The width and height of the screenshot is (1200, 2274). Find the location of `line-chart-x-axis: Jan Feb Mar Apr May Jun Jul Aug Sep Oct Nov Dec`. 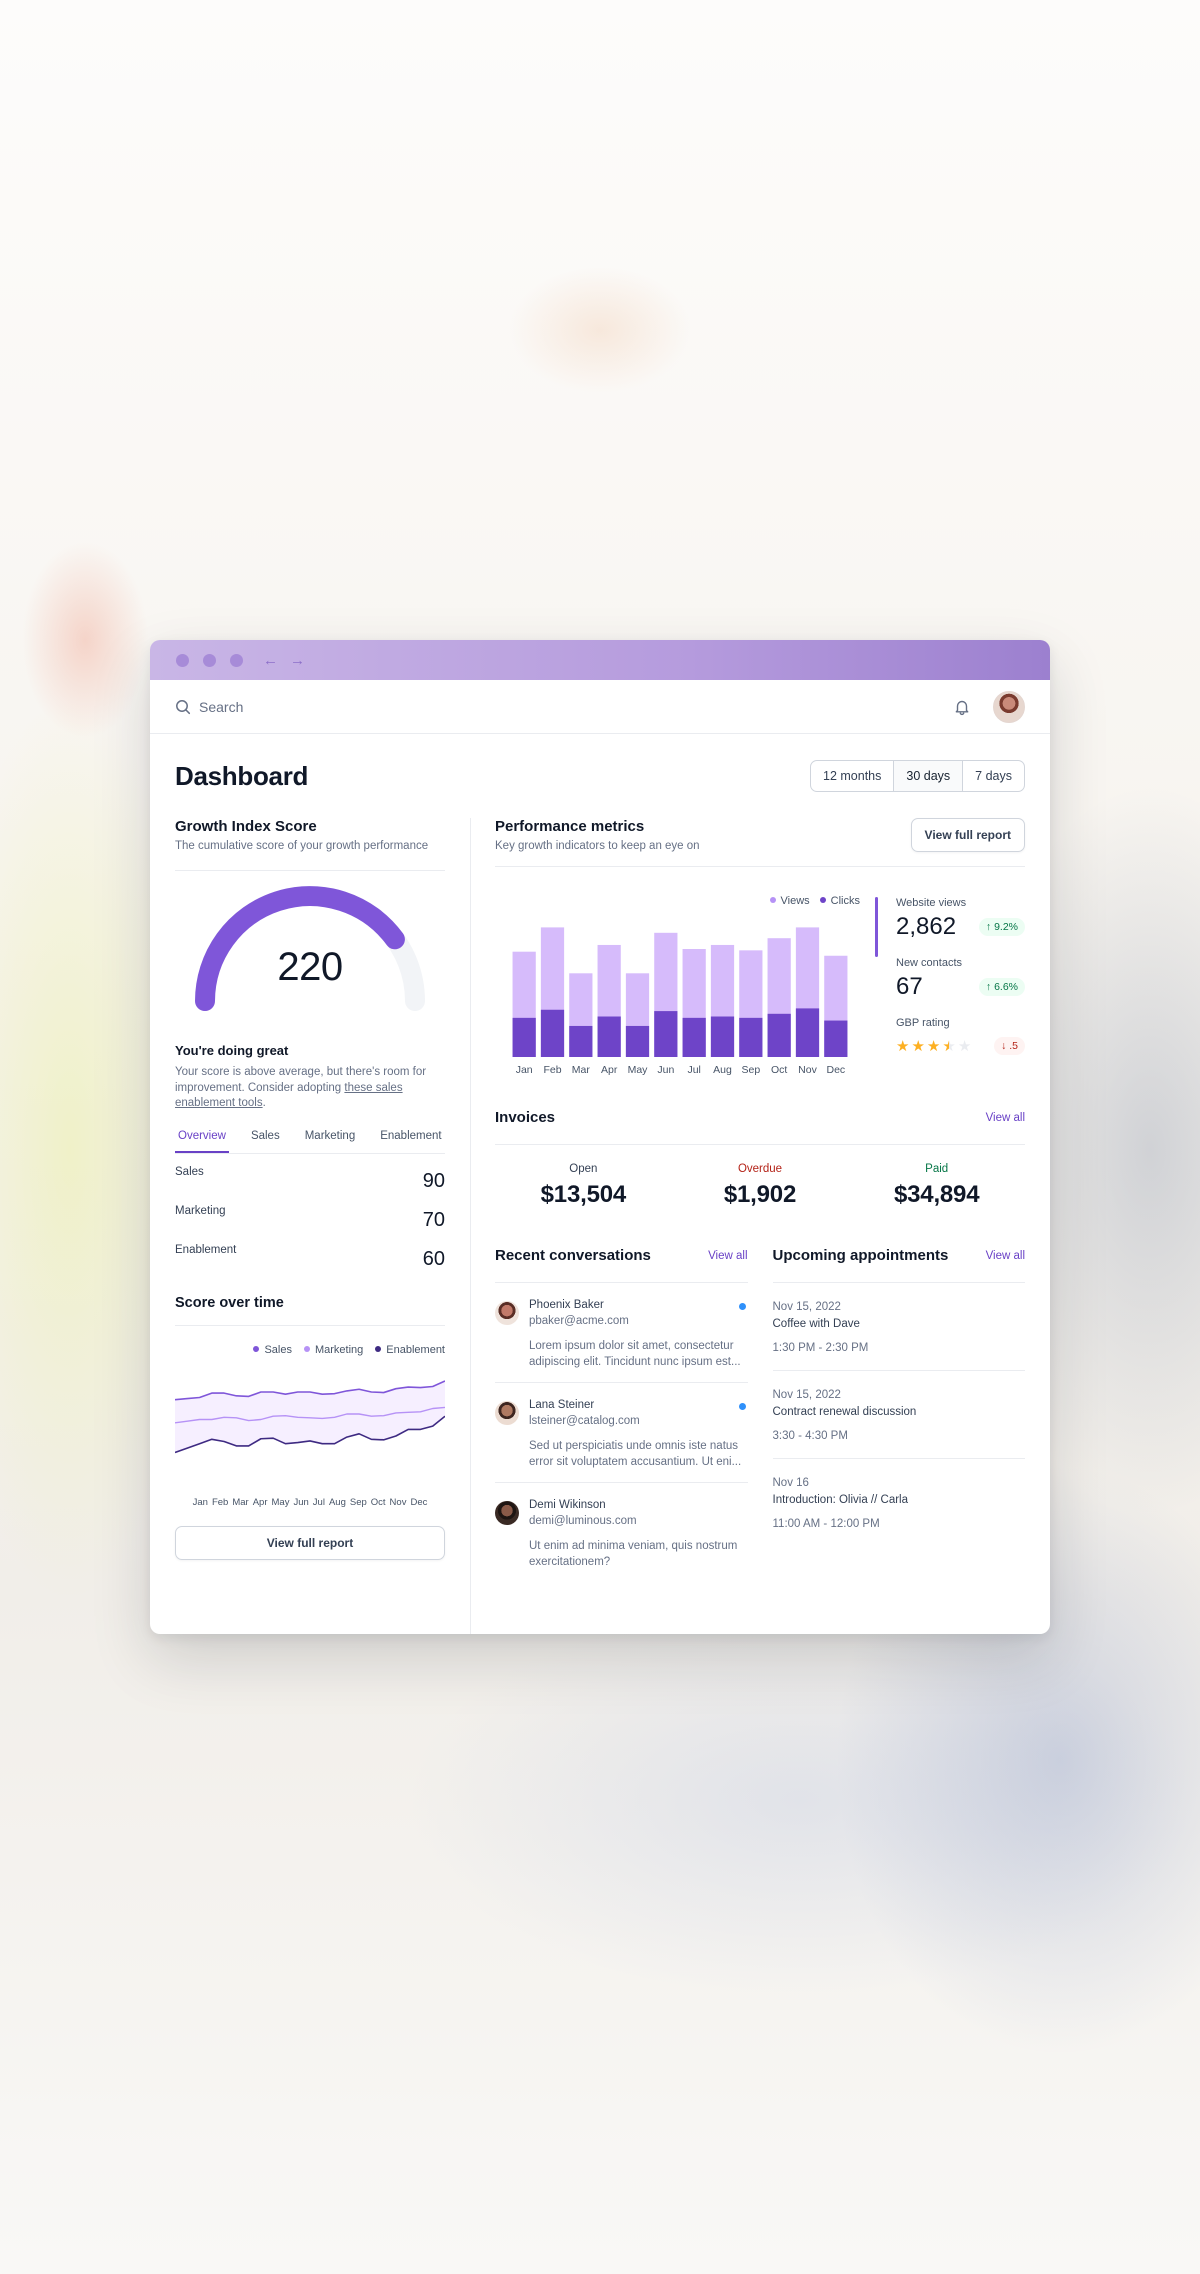

line-chart-x-axis: Jan Feb Mar Apr May Jun Jul Aug Sep Oct Nov Dec is located at coordinates (310, 1502).